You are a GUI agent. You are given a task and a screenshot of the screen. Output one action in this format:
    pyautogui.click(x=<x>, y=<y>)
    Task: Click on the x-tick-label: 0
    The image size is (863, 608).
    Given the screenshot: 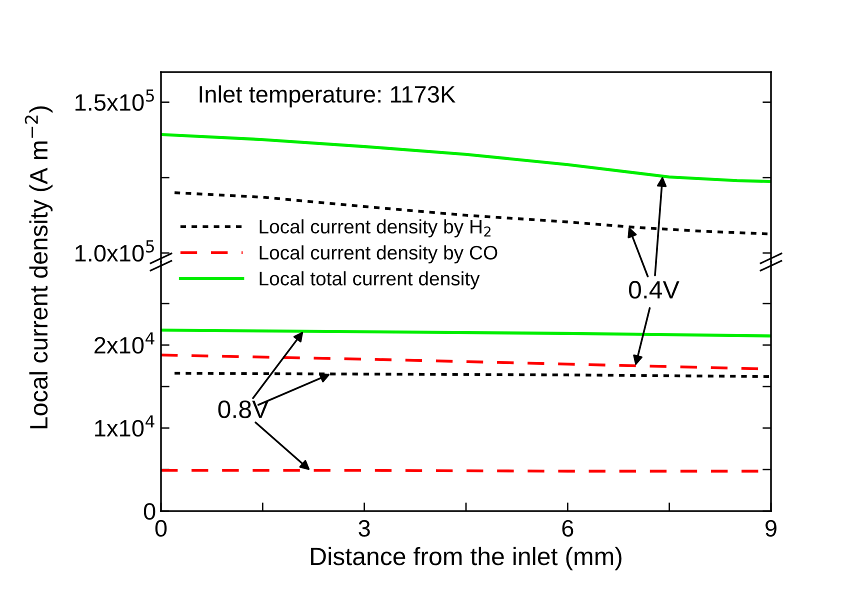 What is the action you would take?
    pyautogui.click(x=161, y=528)
    